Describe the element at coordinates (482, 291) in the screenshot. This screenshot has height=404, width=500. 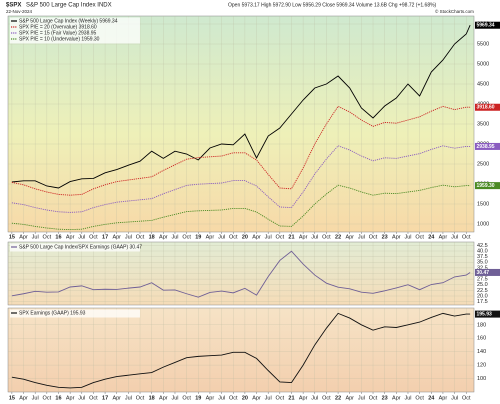
I see `y-tick-label: 22.5` at that location.